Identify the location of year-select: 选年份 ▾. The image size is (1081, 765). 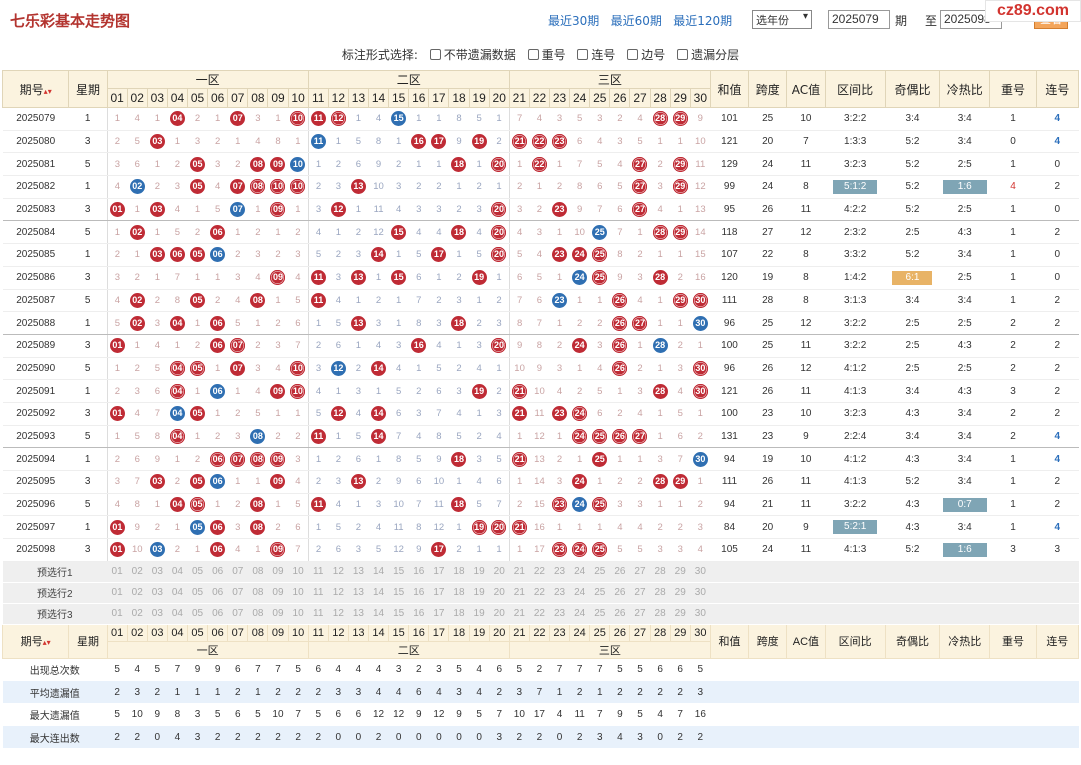
(782, 19).